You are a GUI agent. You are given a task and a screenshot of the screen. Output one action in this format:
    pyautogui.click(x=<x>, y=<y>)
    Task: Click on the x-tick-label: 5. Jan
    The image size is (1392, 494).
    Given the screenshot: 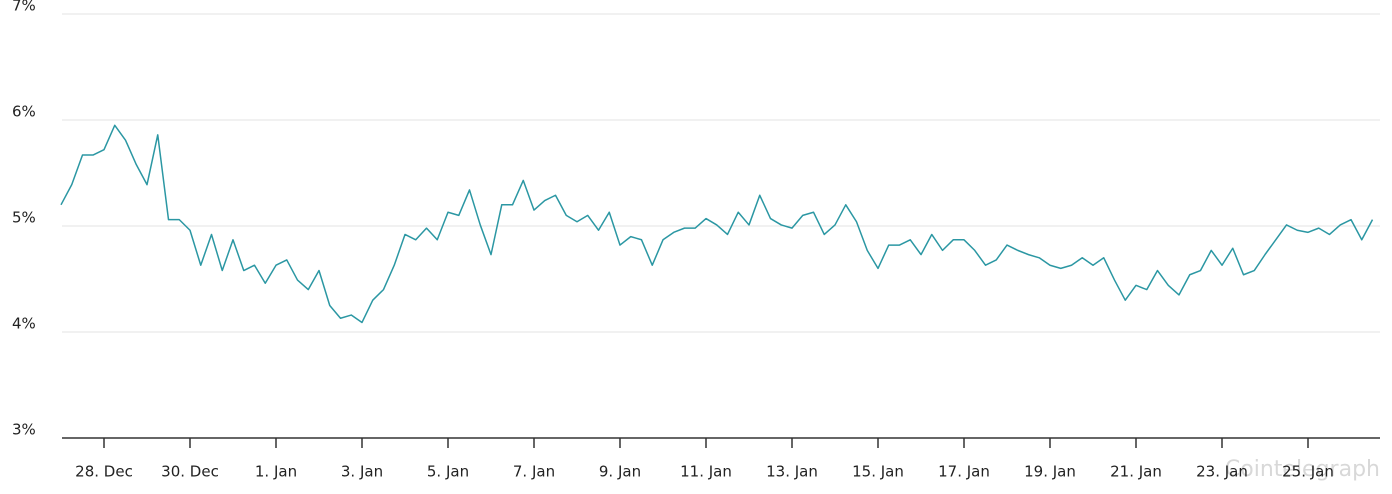 What is the action you would take?
    pyautogui.click(x=448, y=472)
    